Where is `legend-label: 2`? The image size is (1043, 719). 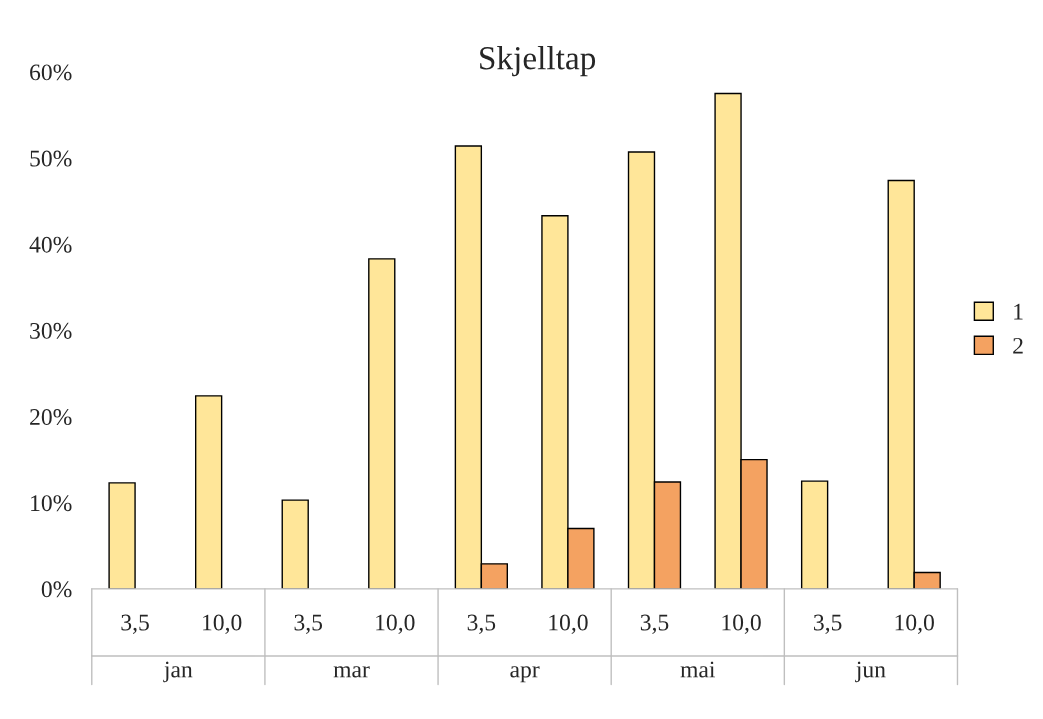 legend-label: 2 is located at coordinates (1018, 345).